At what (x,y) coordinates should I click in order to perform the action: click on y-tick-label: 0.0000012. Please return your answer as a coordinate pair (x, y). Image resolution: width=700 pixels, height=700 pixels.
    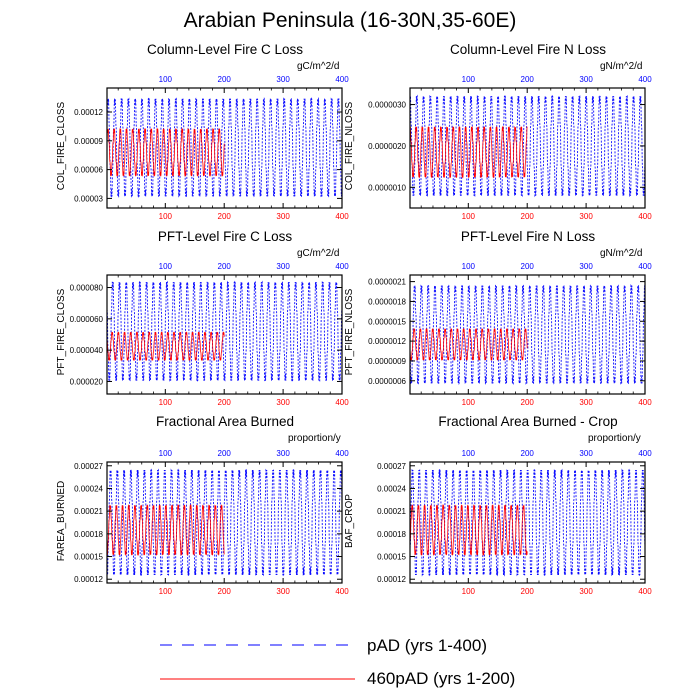
    Looking at the image, I should click on (387, 341).